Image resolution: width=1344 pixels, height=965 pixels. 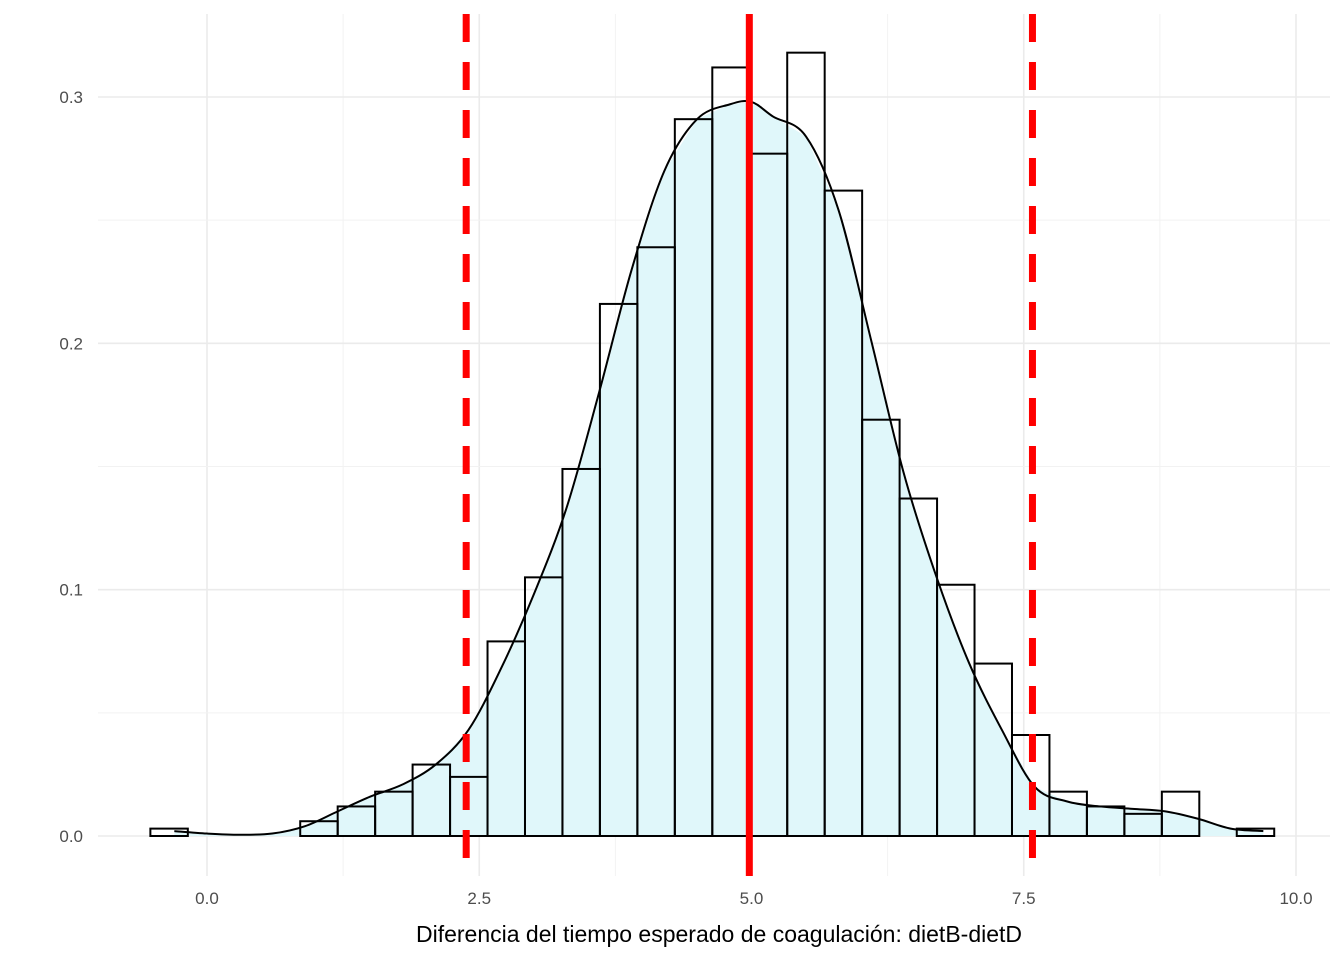 What do you see at coordinates (479, 898) in the screenshot?
I see `x-tick-label: 2.5` at bounding box center [479, 898].